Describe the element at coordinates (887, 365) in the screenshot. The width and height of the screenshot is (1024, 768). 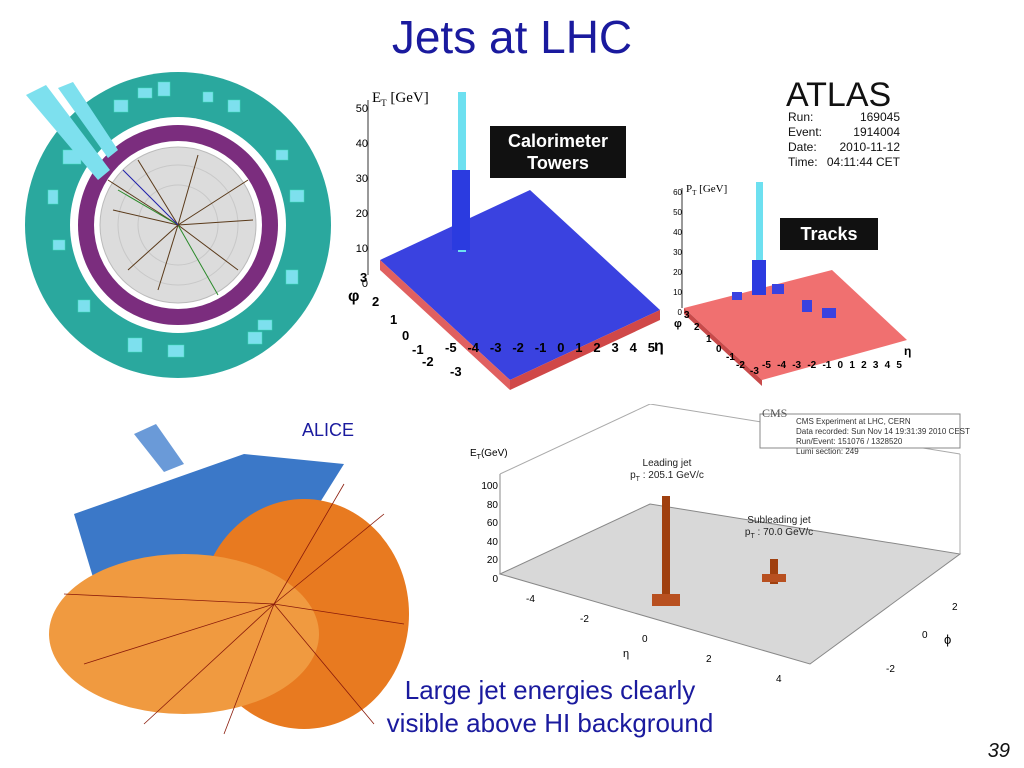
I see `tracks-eta-tick: 4` at that location.